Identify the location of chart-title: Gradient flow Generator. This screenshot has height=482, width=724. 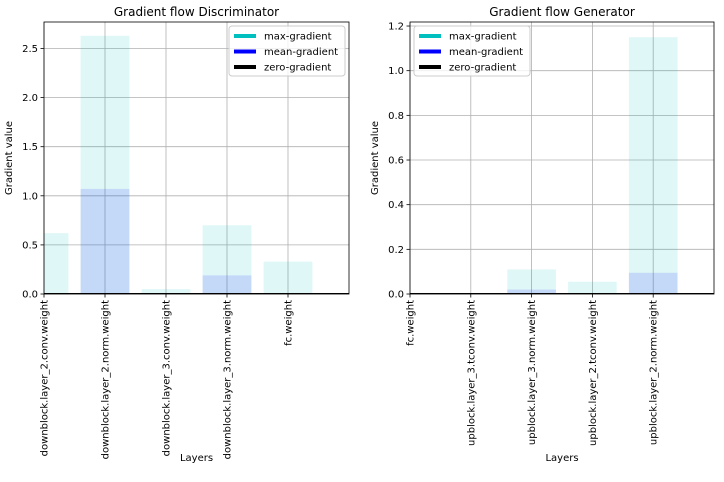
(562, 12).